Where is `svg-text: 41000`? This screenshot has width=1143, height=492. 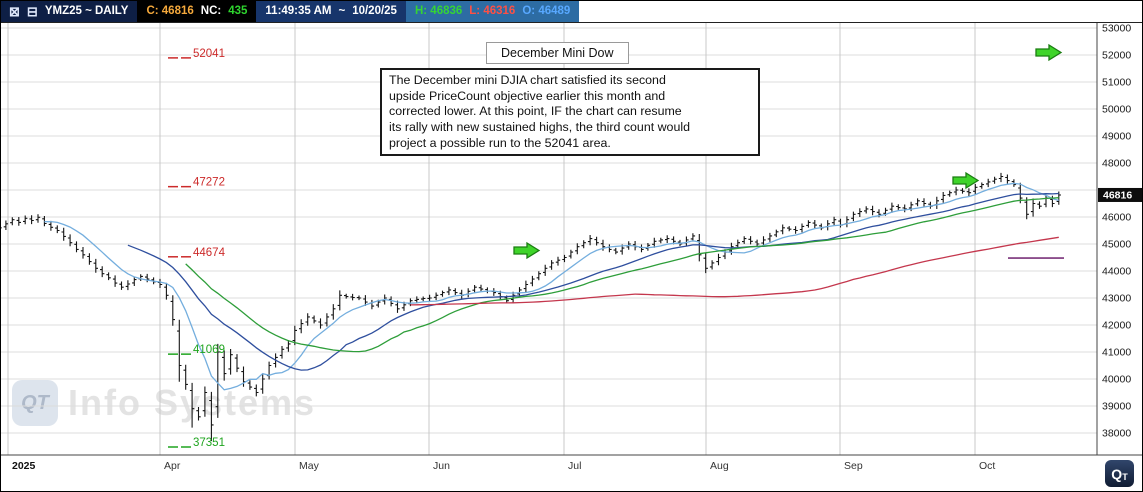
svg-text: 41000 is located at coordinates (1116, 353).